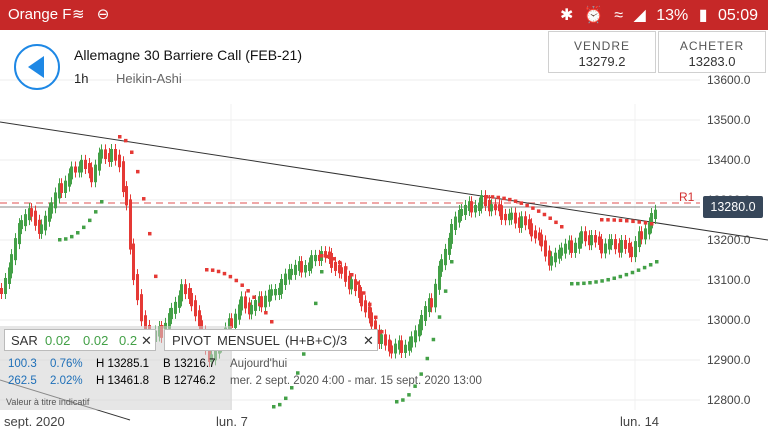 This screenshot has width=768, height=432. What do you see at coordinates (128, 340) in the screenshot?
I see `sar-max: 0.2` at bounding box center [128, 340].